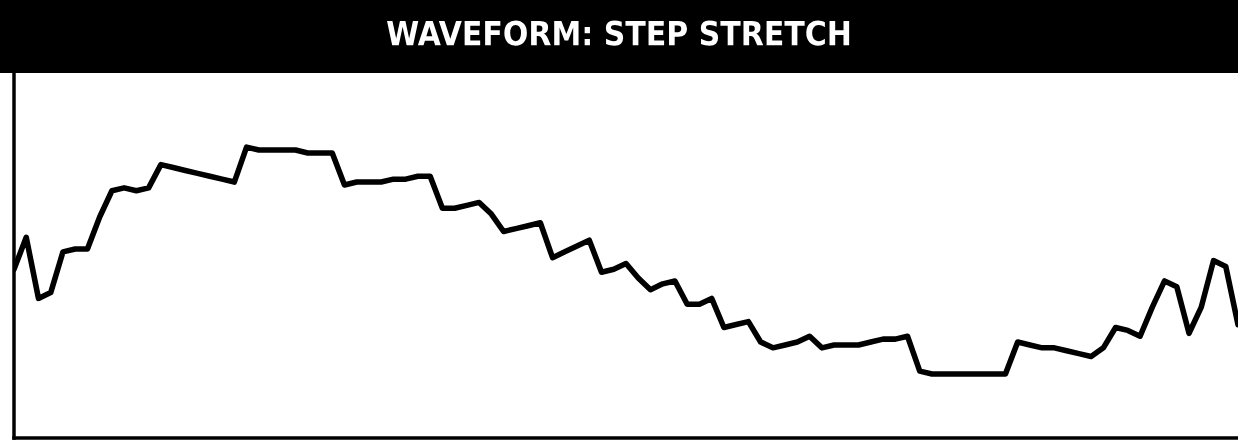  Describe the element at coordinates (618, 33) in the screenshot. I see `chart-title: WAVEFORM: STEP STRETCH` at that location.